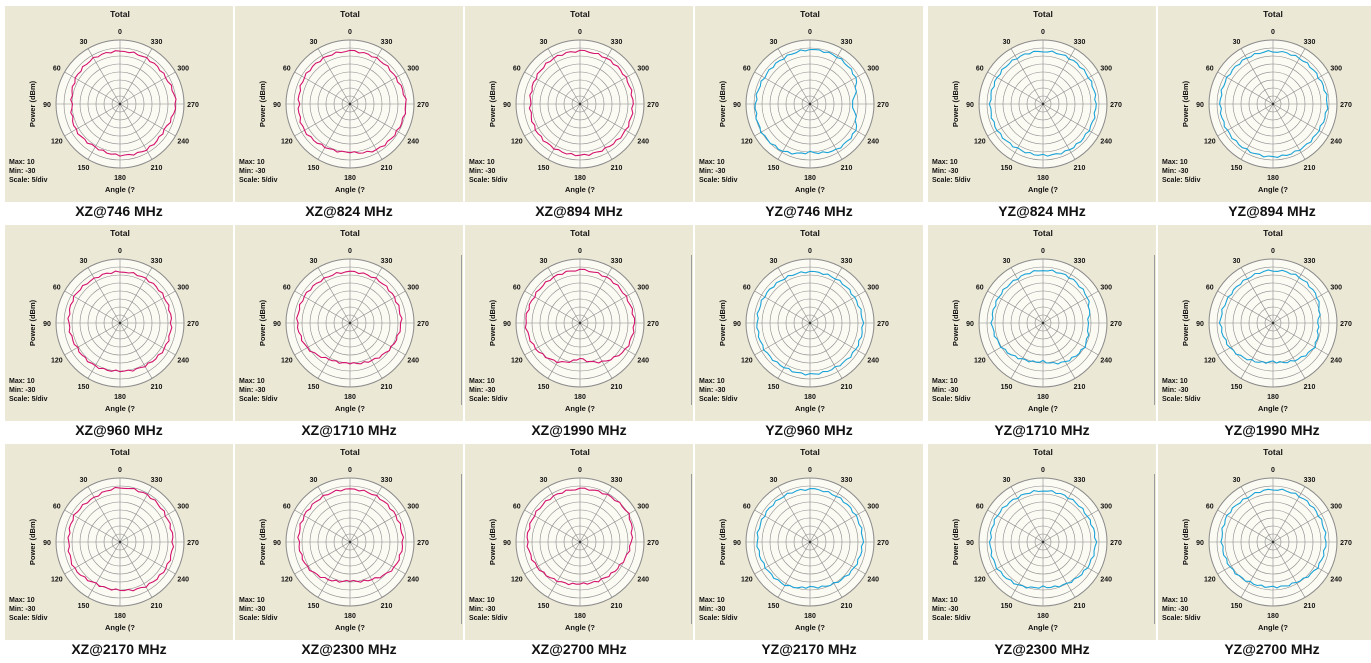  I want to click on chart-caption: XZ@960 MHz, so click(119, 430).